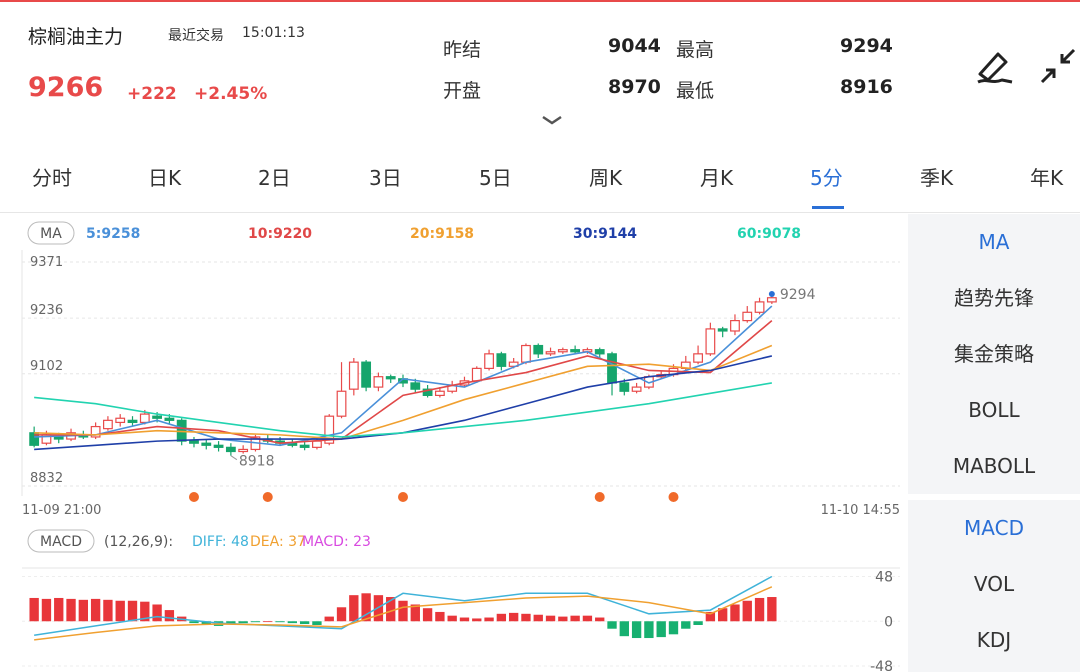 The height and width of the screenshot is (672, 1080). I want to click on menu-item: 趋势先锋, so click(994, 298).